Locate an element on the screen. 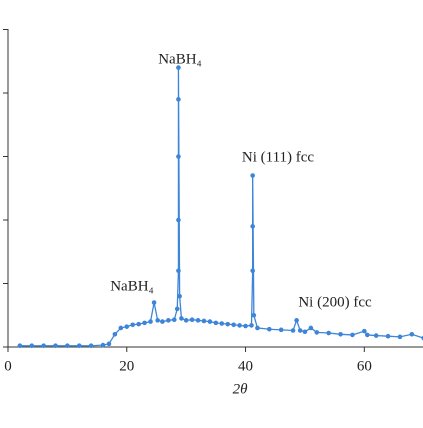 This screenshot has width=423, height=428. x-tick-label: 0 is located at coordinates (8, 366).